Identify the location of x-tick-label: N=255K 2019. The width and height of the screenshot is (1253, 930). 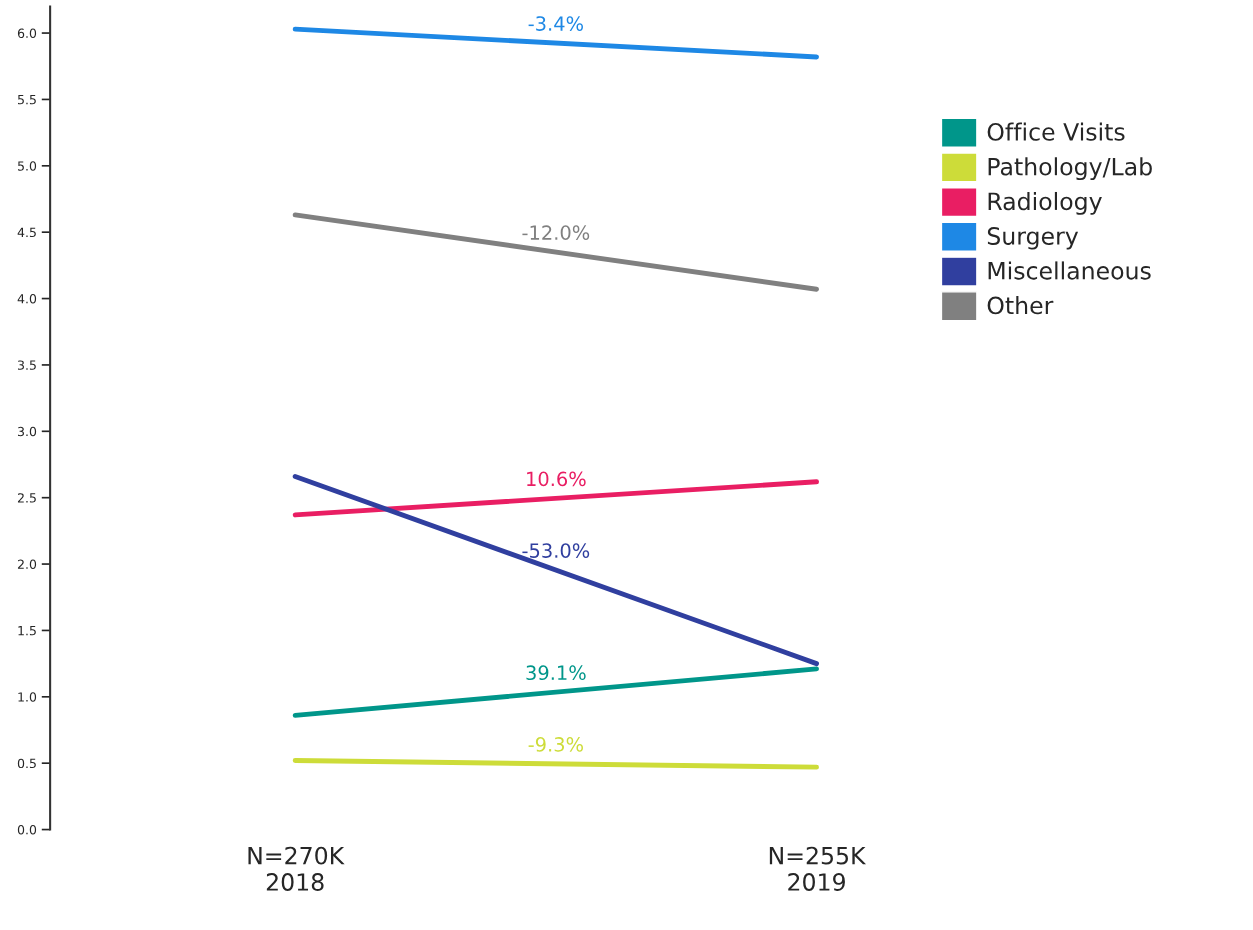
(818, 868).